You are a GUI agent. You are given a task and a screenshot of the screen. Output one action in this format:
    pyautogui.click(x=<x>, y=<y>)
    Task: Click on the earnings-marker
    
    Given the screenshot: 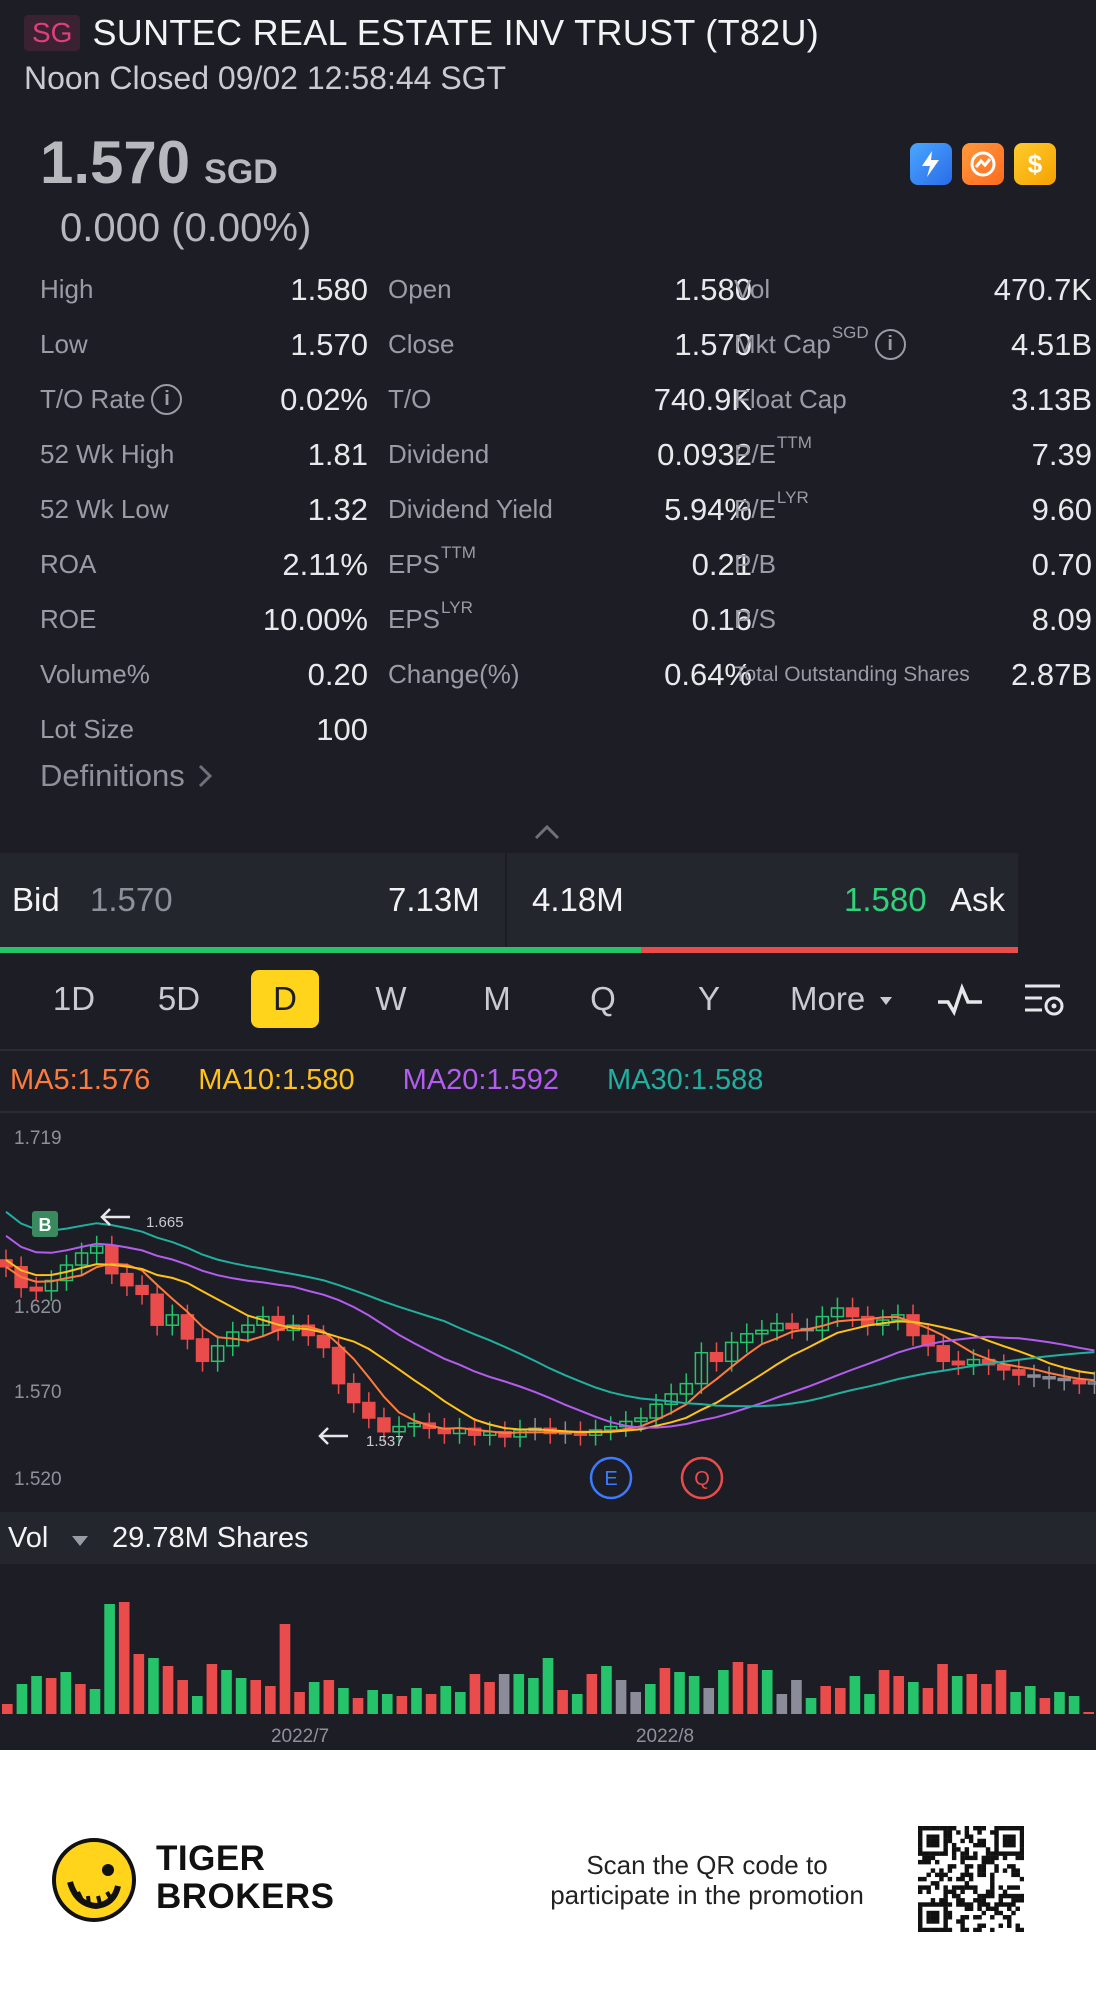 What is the action you would take?
    pyautogui.click(x=611, y=1478)
    